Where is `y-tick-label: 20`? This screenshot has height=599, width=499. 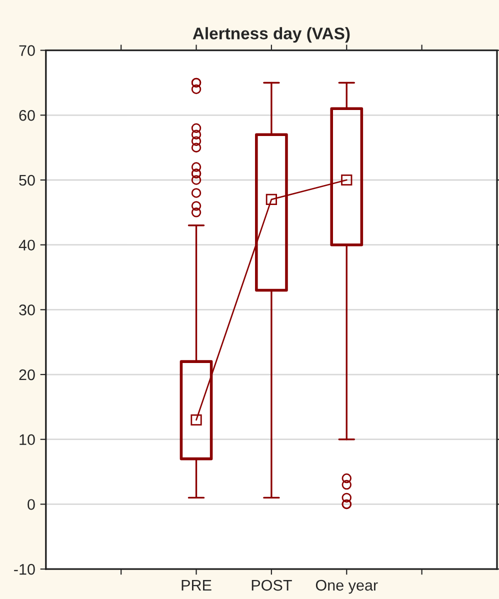
y-tick-label: 20 is located at coordinates (27, 374).